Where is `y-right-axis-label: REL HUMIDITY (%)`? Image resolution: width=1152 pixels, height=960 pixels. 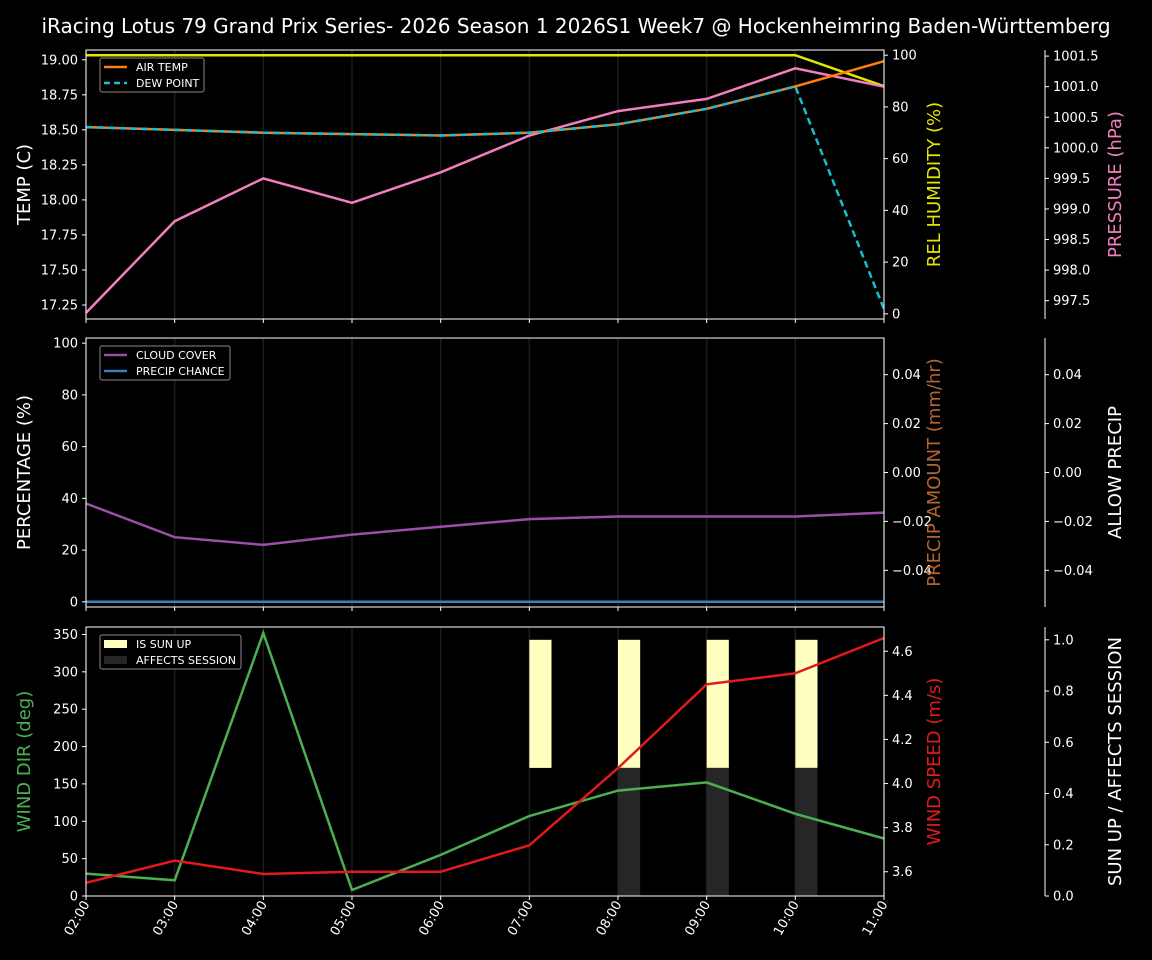 y-right-axis-label: REL HUMIDITY (%) is located at coordinates (934, 184).